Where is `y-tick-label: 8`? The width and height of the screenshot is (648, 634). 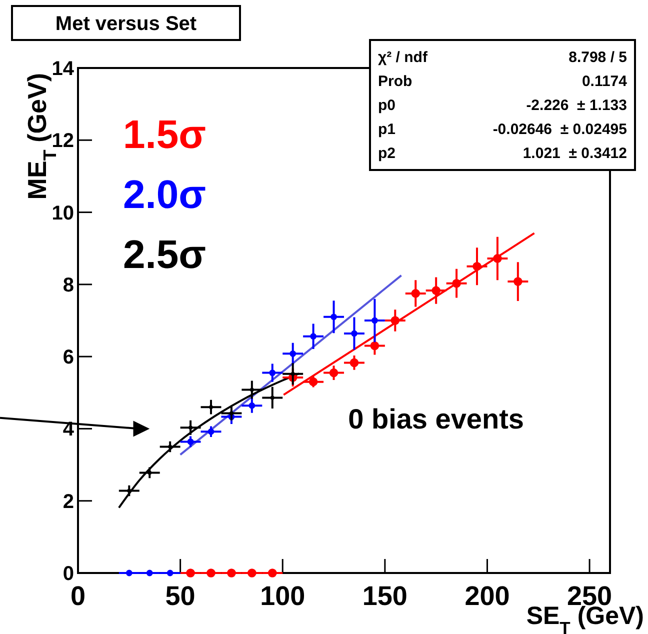
y-tick-label: 8 is located at coordinates (68, 285).